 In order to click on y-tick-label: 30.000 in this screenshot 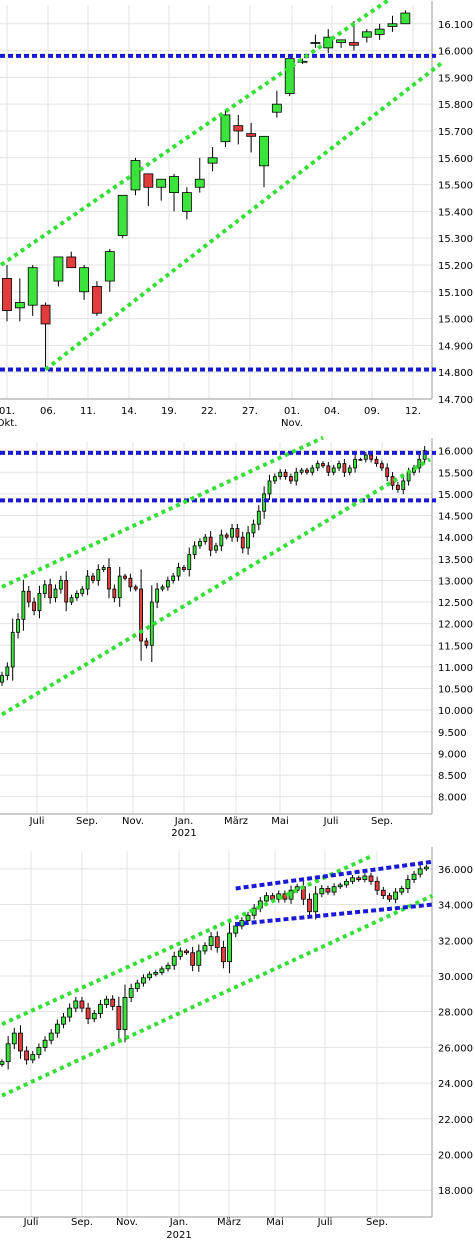, I will do `click(455, 977)`.